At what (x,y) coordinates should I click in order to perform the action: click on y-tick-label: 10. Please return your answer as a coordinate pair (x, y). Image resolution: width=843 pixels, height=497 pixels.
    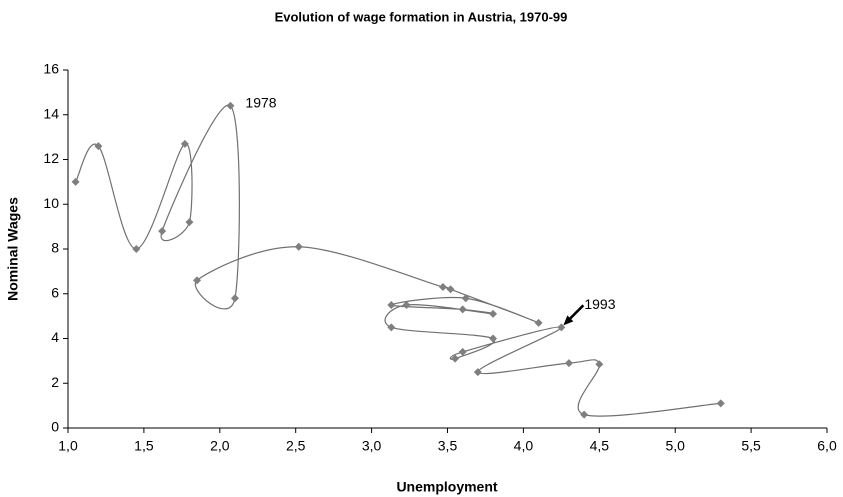
    Looking at the image, I should click on (51, 203).